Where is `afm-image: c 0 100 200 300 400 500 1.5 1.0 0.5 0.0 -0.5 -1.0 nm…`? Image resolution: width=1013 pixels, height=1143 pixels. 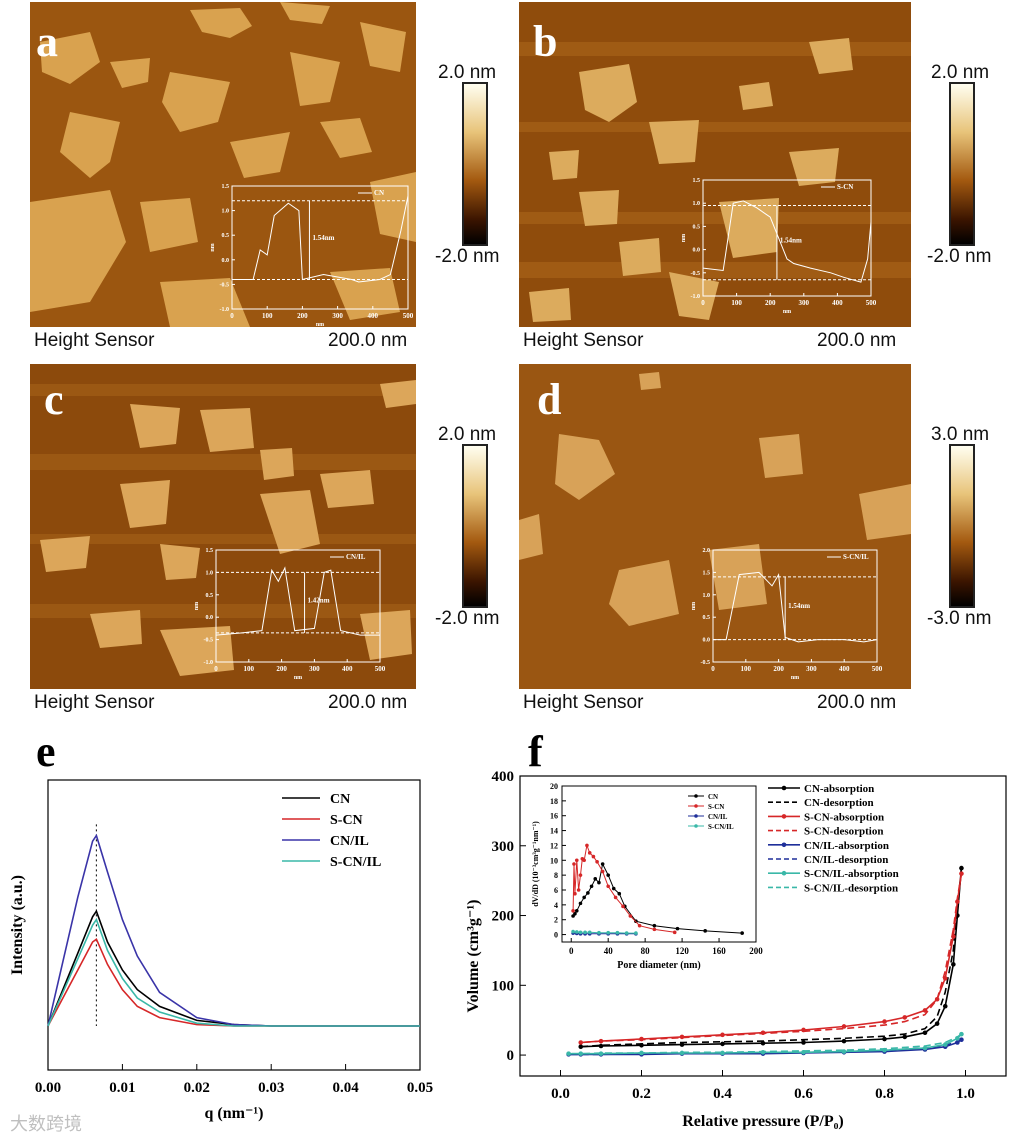 afm-image: c 0 100 200 300 400 500 1.5 1.0 0.5 0.0 -0.5 -1.0 nm… is located at coordinates (223, 526).